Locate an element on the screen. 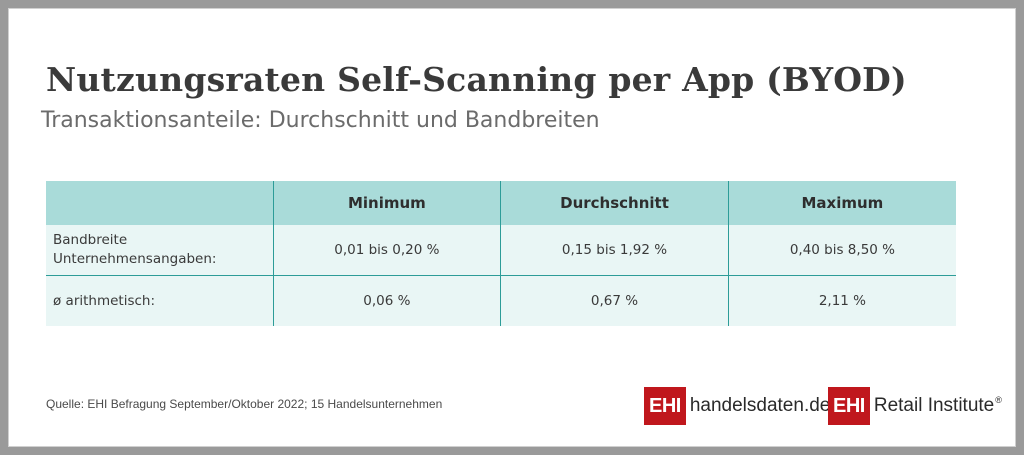 This screenshot has height=455, width=1024. cell-bandbreite-minimum: 0,01 bis 0,20 % is located at coordinates (386, 250).